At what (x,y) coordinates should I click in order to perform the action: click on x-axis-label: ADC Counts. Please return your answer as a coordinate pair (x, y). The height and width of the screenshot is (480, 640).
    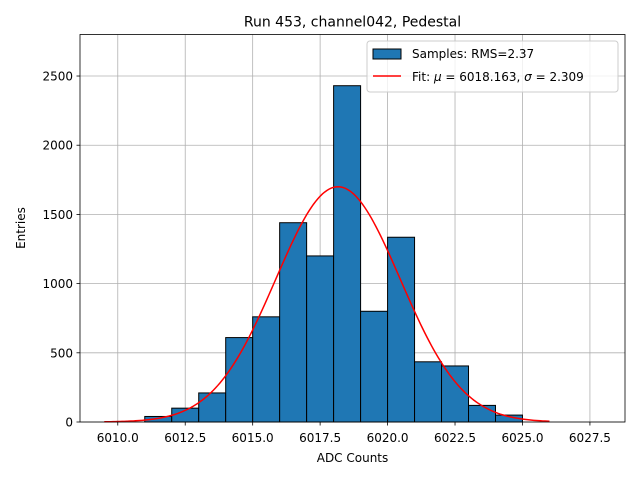
    Looking at the image, I should click on (353, 458).